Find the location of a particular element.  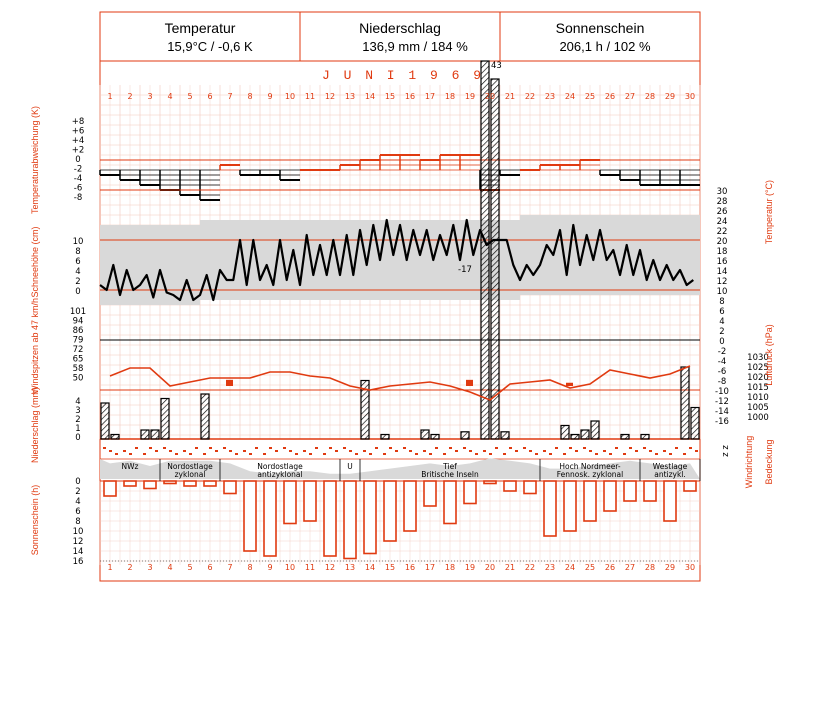

tick-anomaly: -2 is located at coordinates (78, 170).